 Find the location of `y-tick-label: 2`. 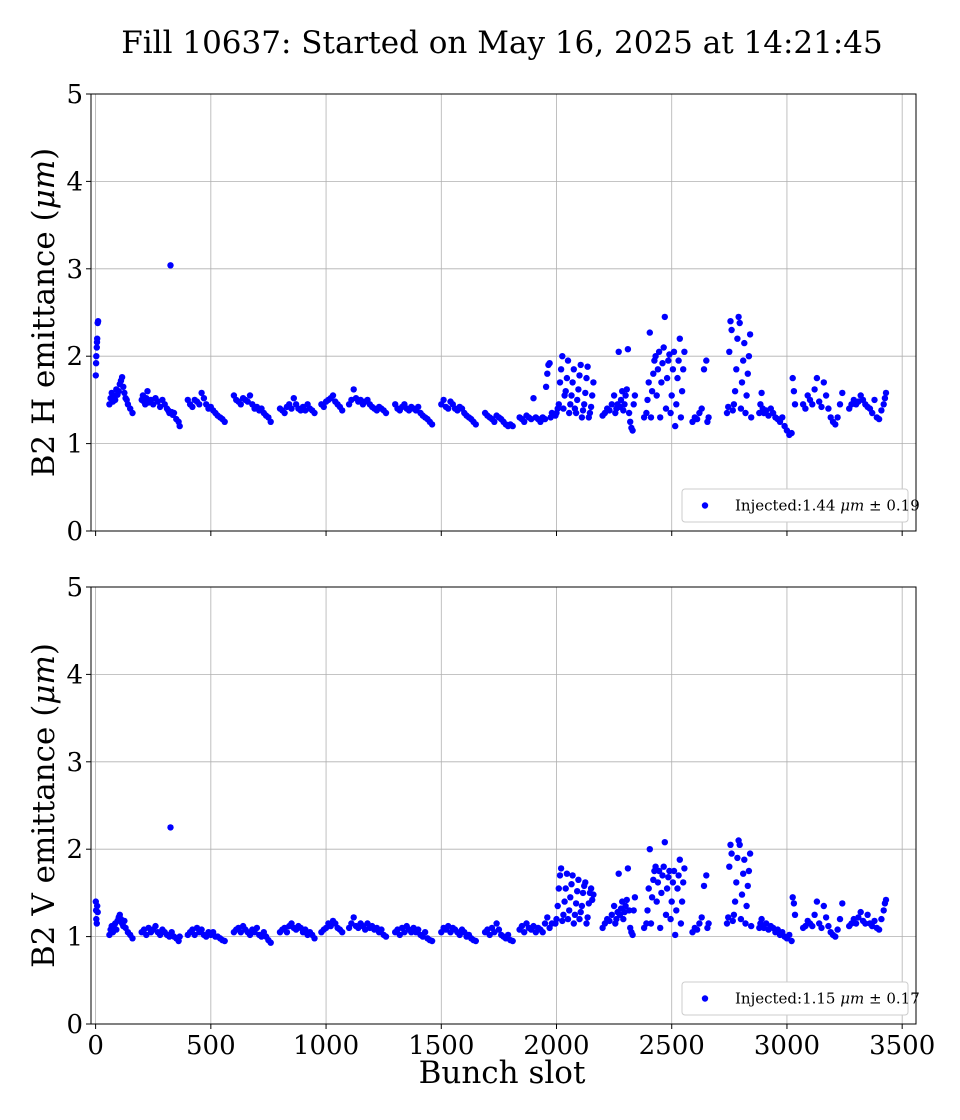

y-tick-label: 2 is located at coordinates (74, 357).